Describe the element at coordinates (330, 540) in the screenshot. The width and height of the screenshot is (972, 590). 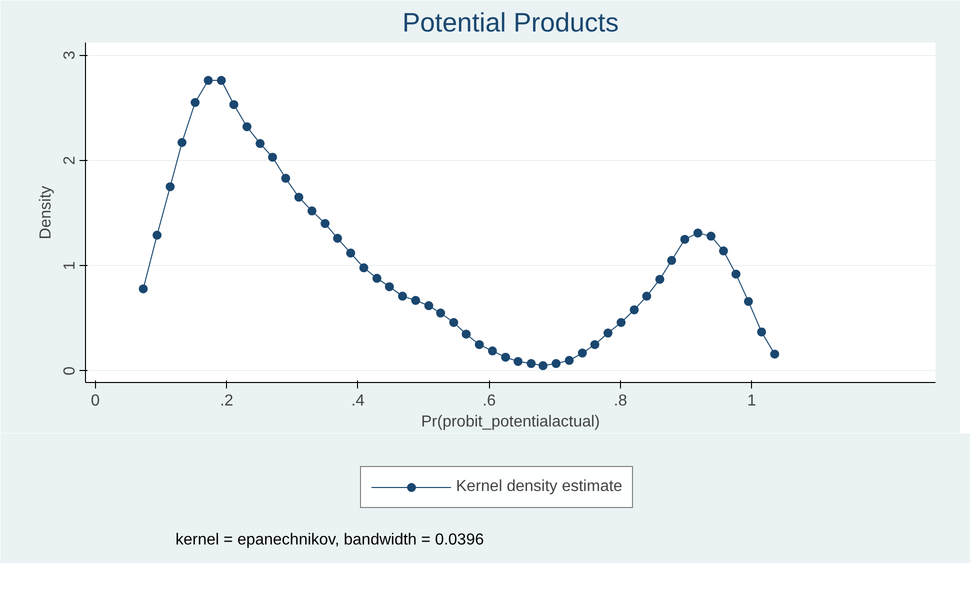
I see `text: kernel = epanechnikov, bandwidth = 0.0396` at that location.